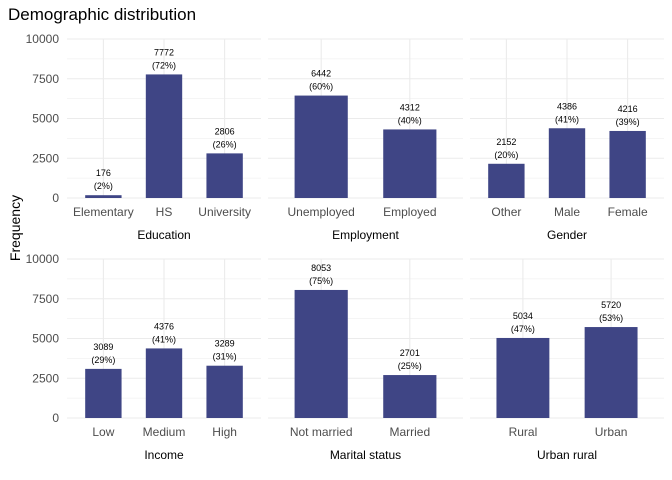 The image size is (672, 480). I want to click on bar-value-label: 7772, so click(164, 52).